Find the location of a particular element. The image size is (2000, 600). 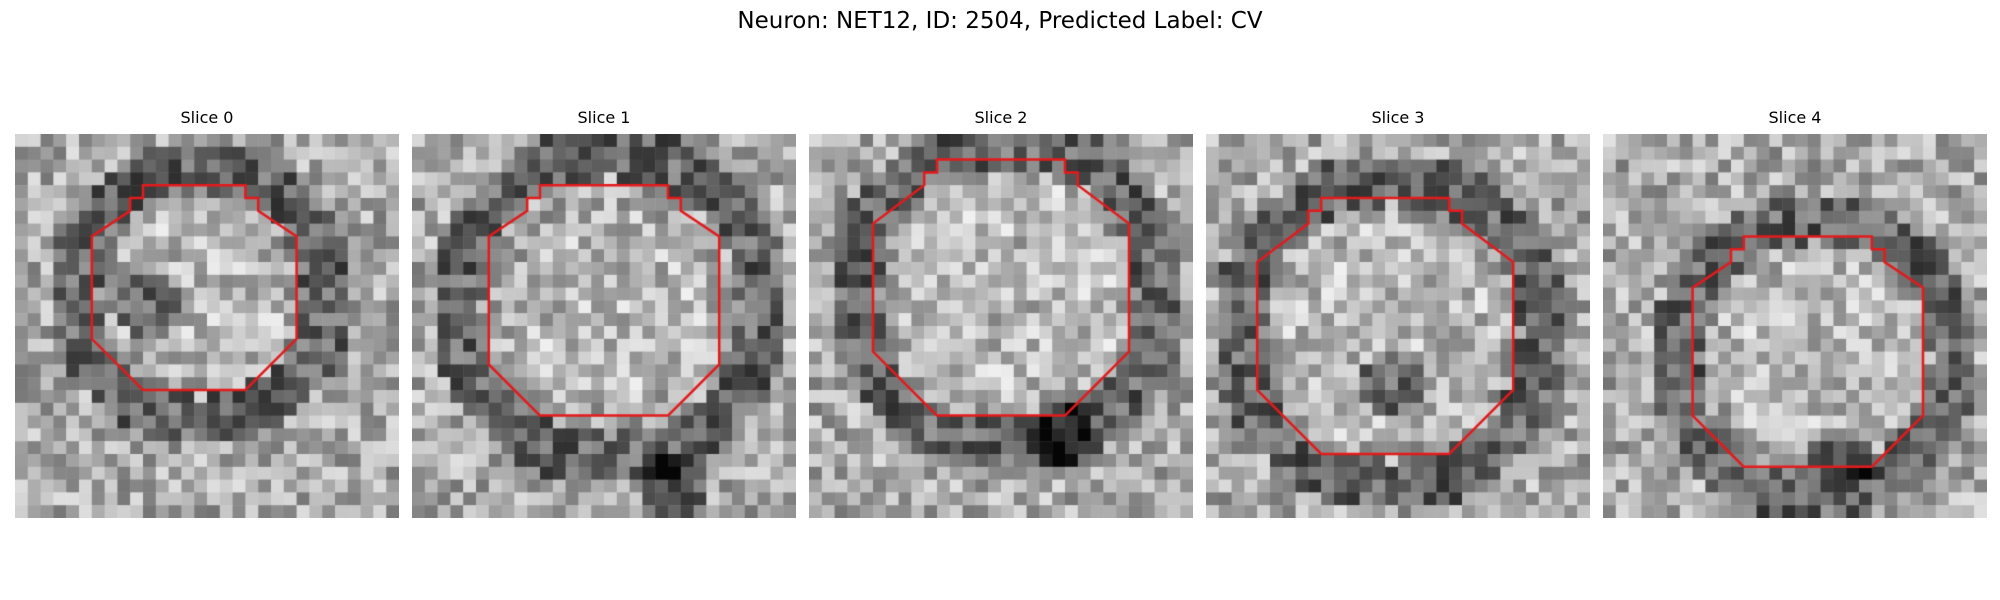

slice-title-0: Slice 0 is located at coordinates (207, 117).